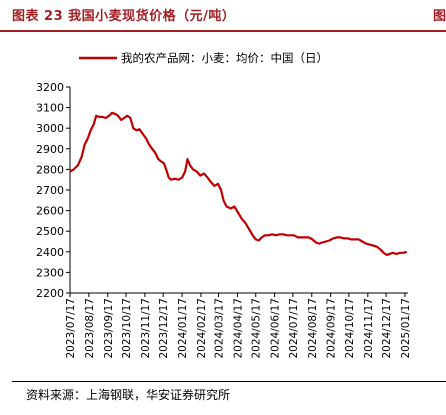 The image size is (446, 415). What do you see at coordinates (294, 328) in the screenshot?
I see `x-tick-label: 2024/07/17` at bounding box center [294, 328].